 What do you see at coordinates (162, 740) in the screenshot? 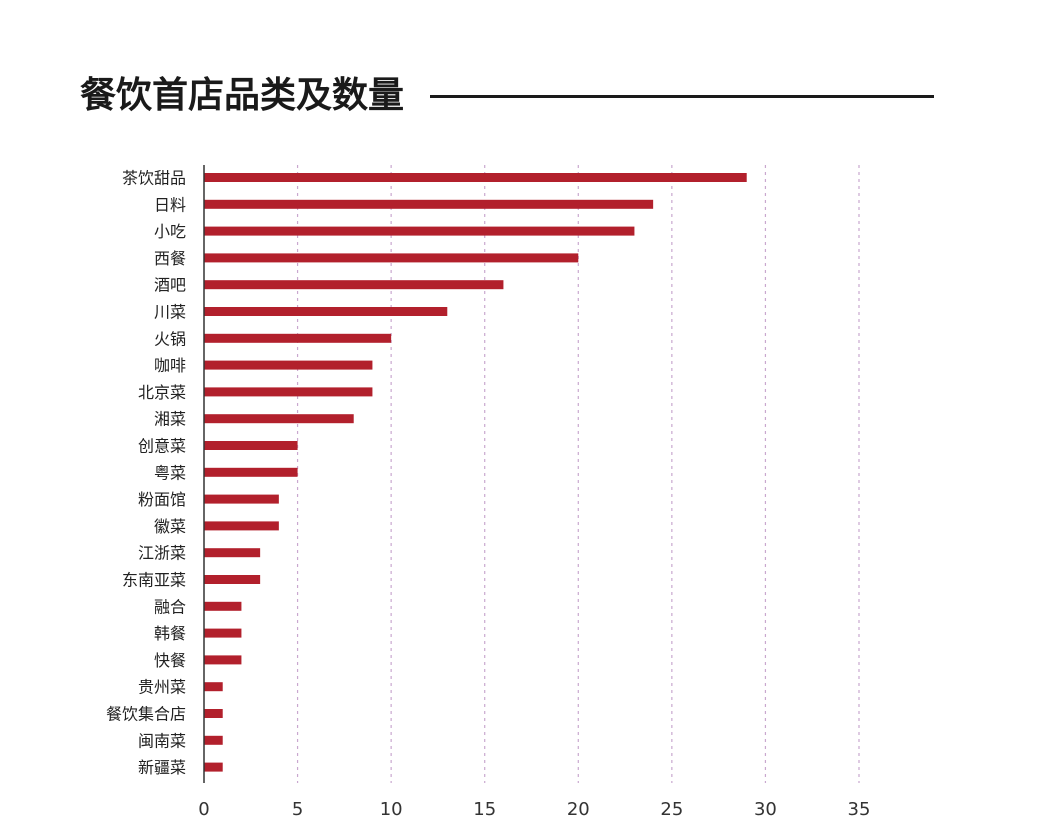
I see `category-label: 闽南菜` at bounding box center [162, 740].